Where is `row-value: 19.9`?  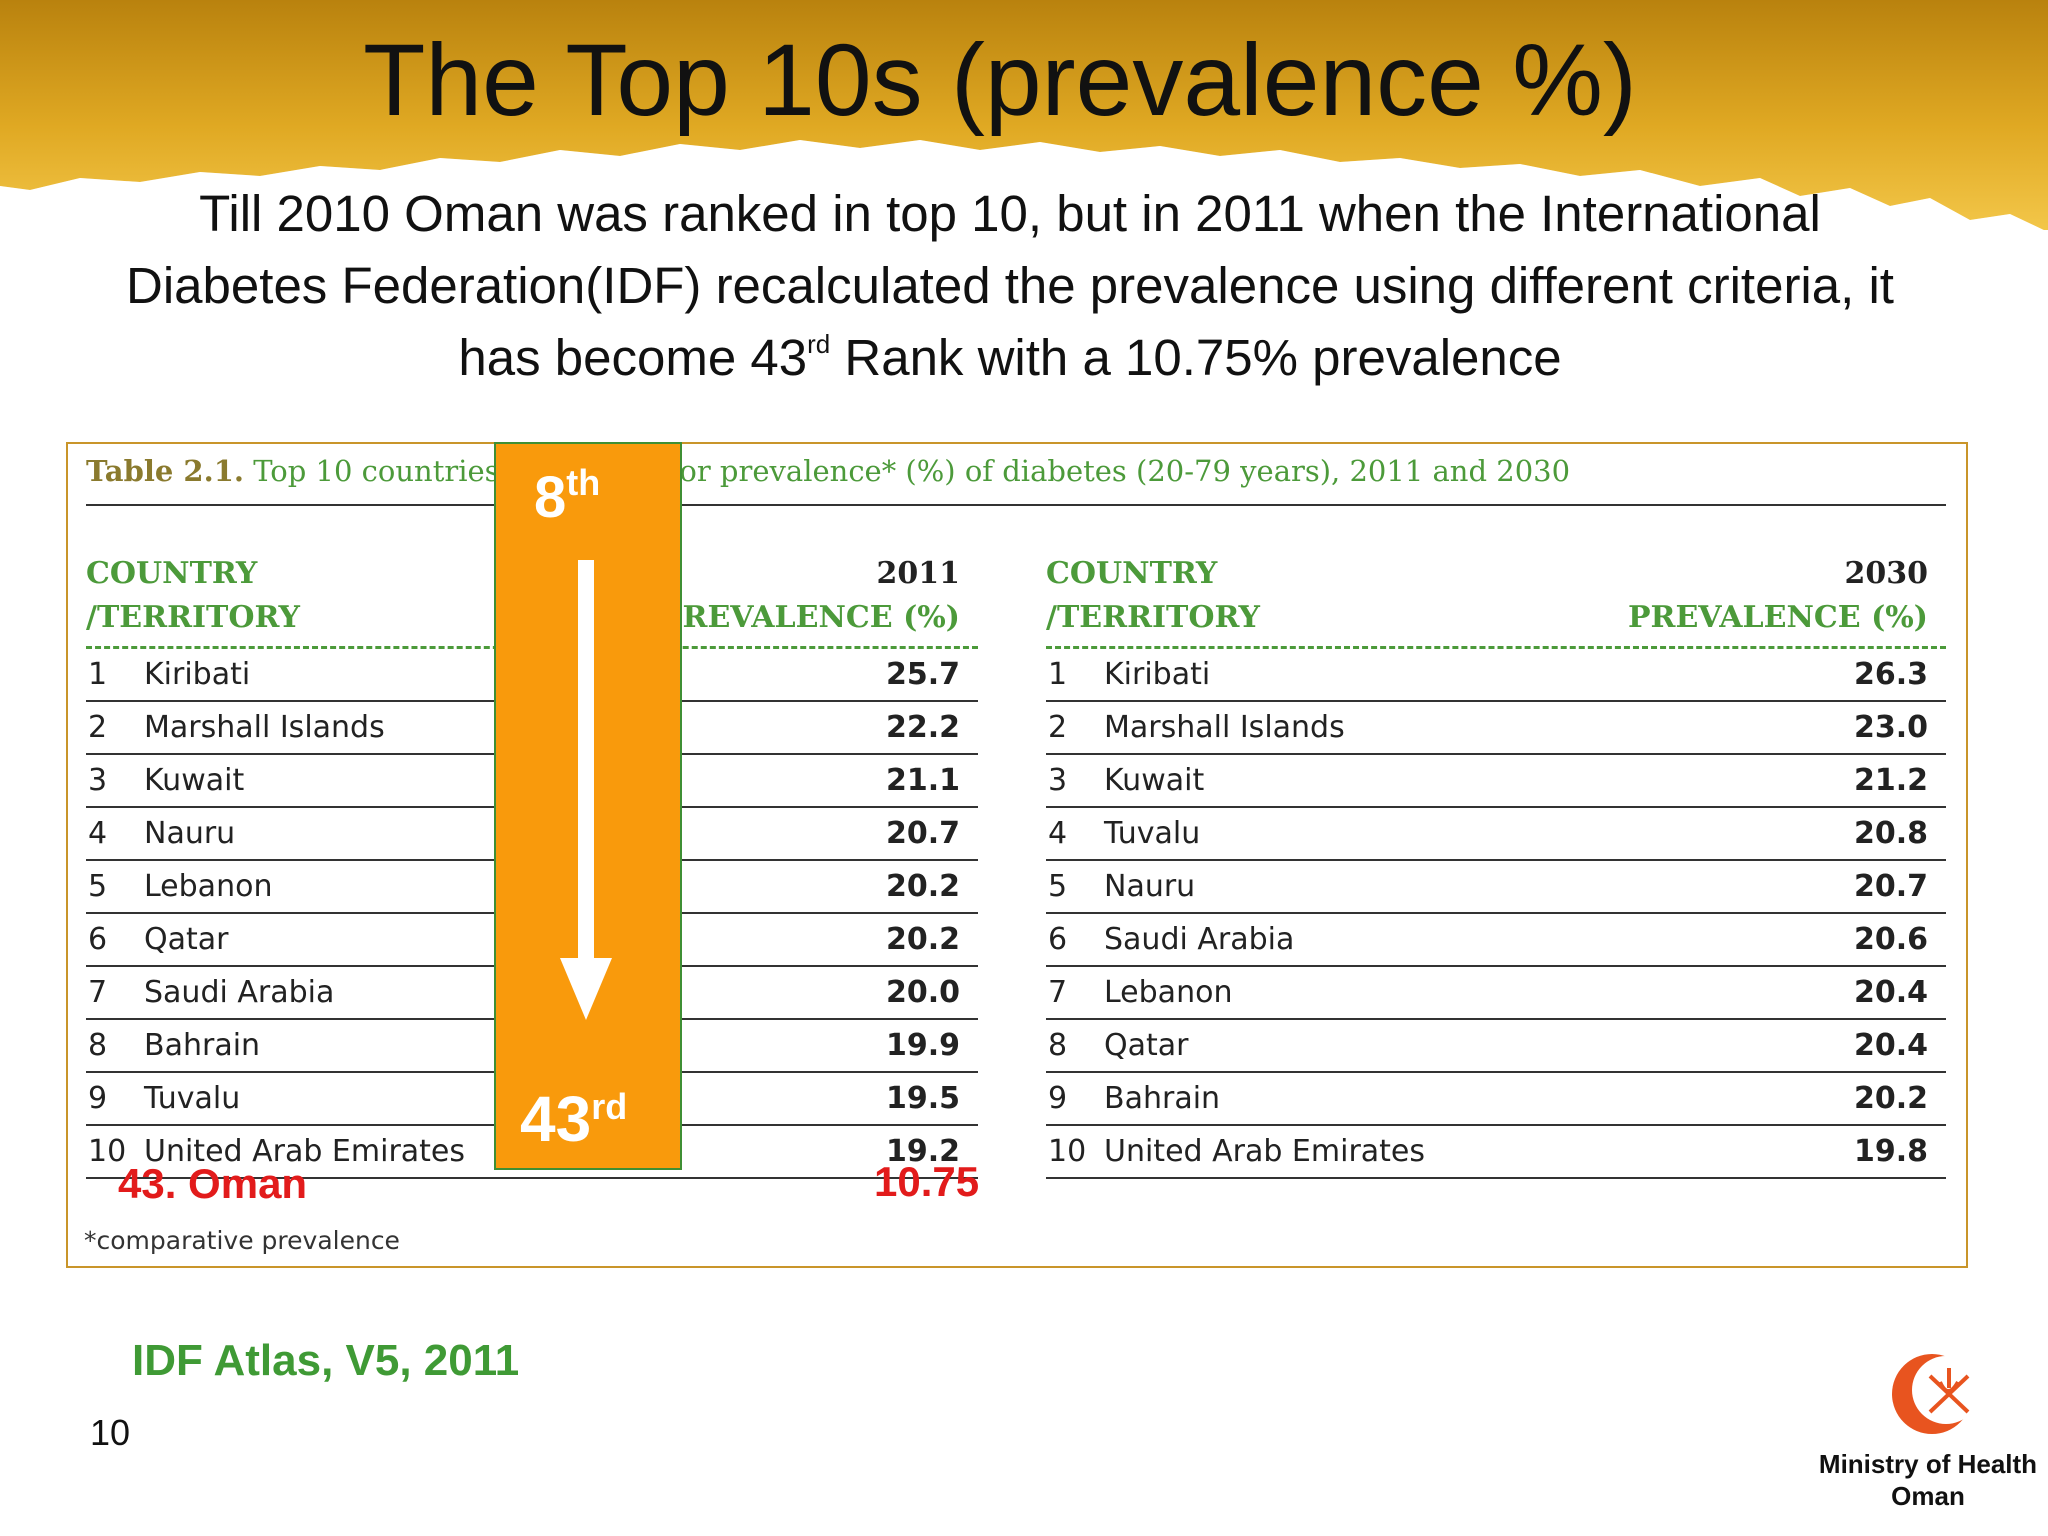 row-value: 19.9 is located at coordinates (922, 1045).